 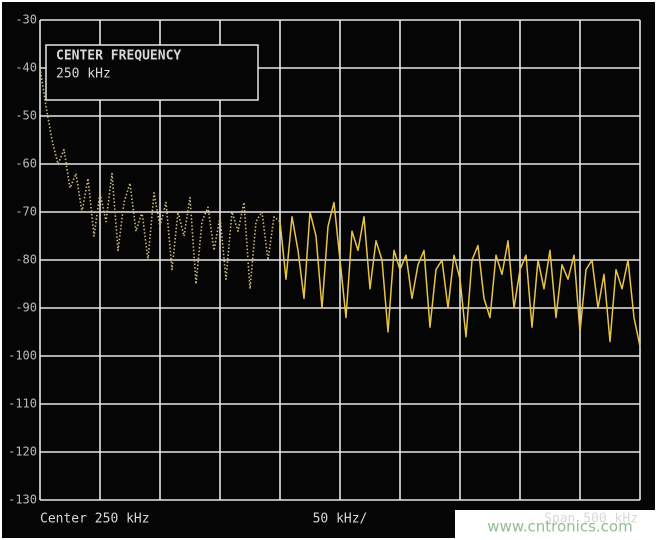 I want to click on y-tick-label: -120, so click(x=22, y=452).